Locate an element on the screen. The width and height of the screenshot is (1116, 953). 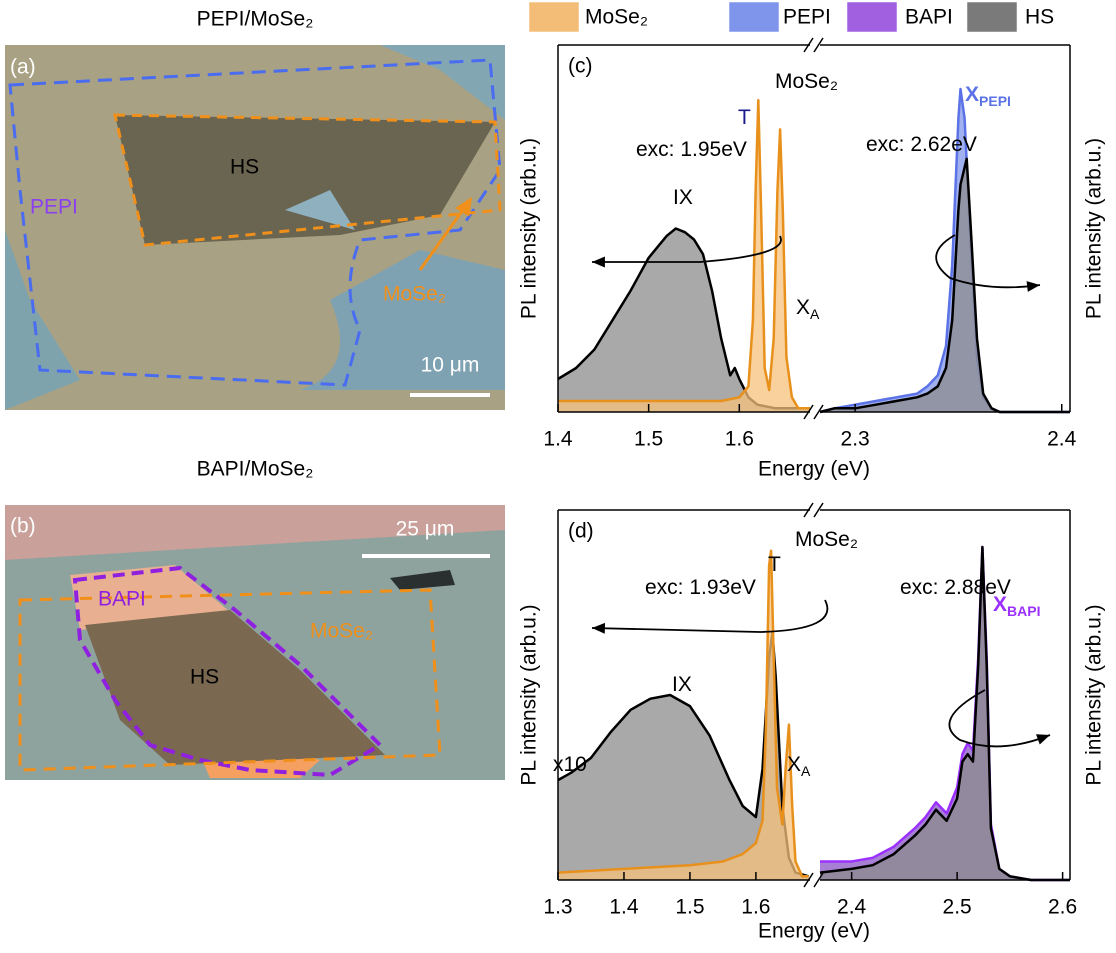
legend-label: MoSe₂ is located at coordinates (616, 17).